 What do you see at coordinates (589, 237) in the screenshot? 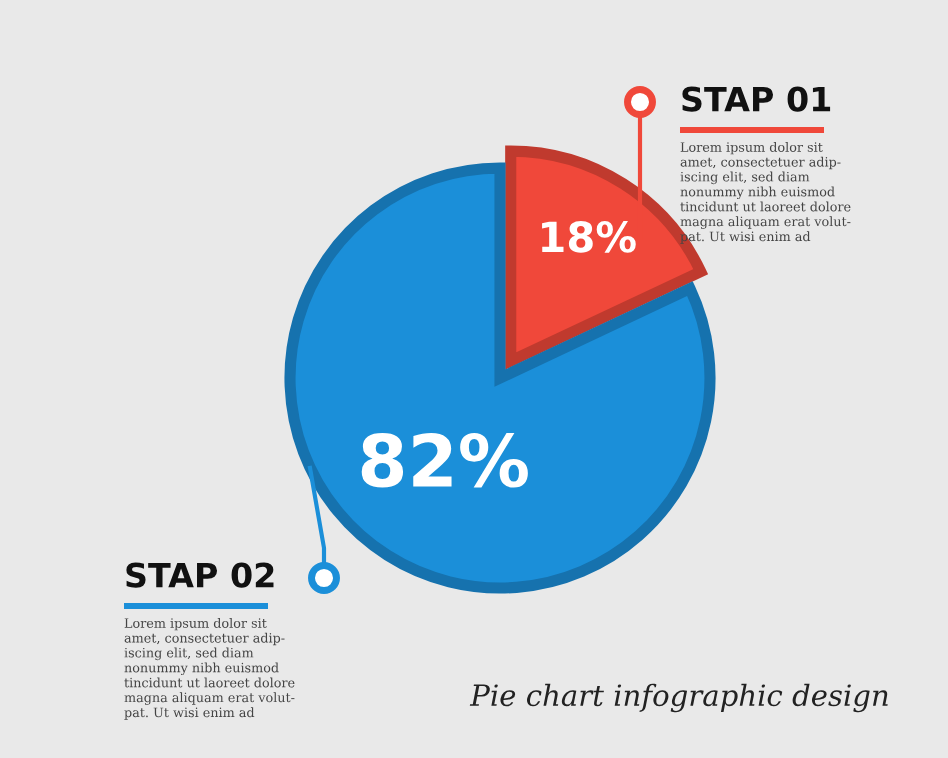
I see `data-label: 18%` at bounding box center [589, 237].